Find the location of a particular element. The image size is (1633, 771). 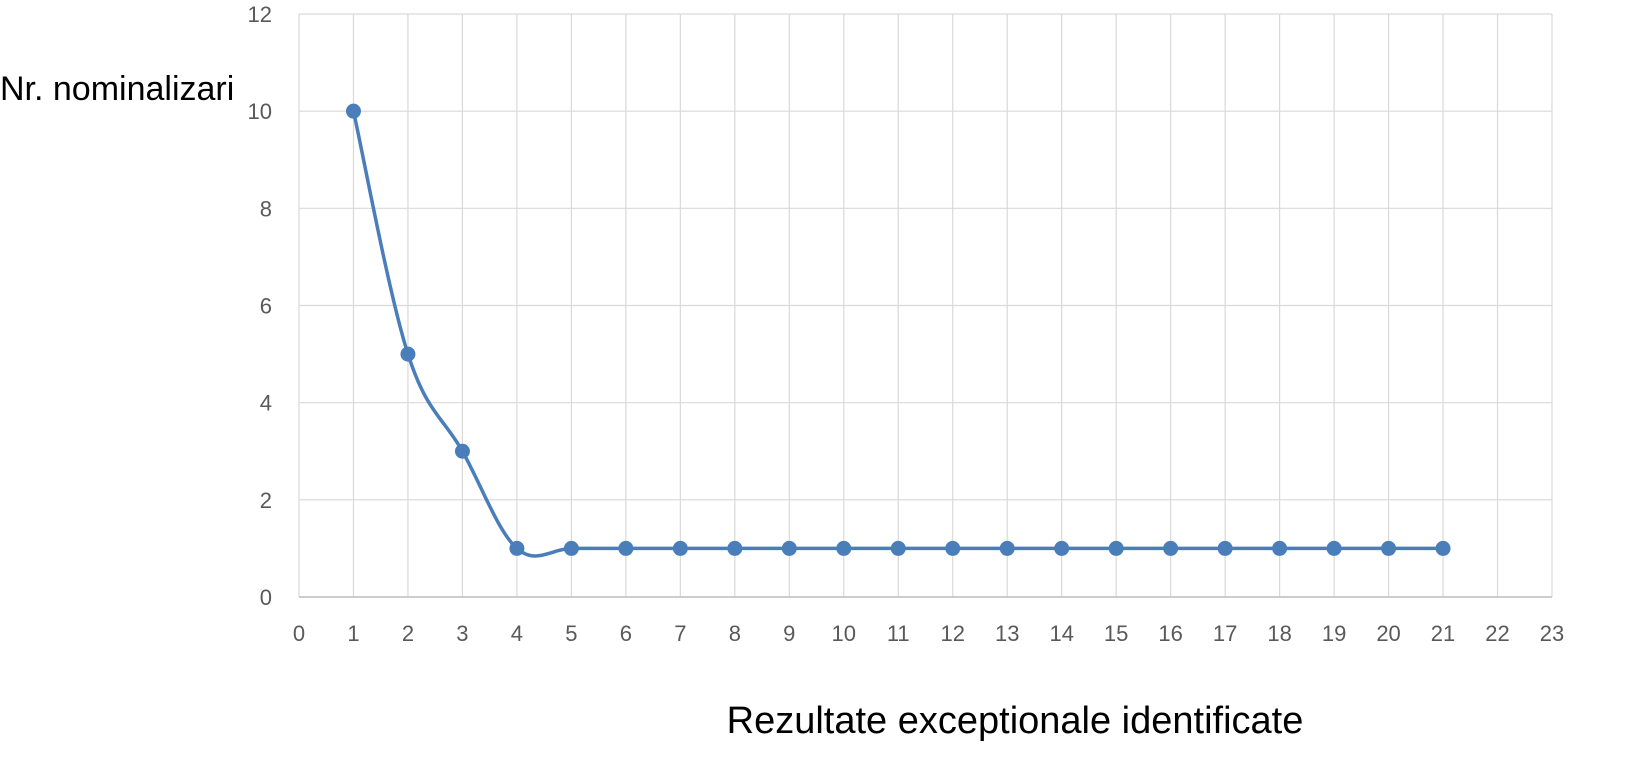

x-tick-label: 0 is located at coordinates (299, 633).